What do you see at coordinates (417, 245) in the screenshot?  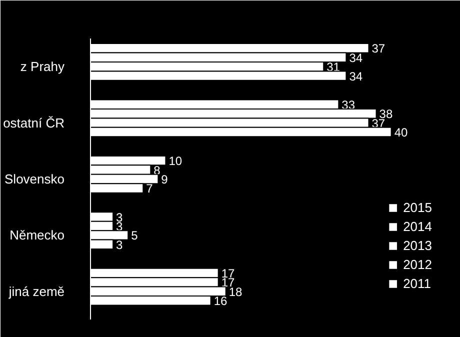 I see `legend-label: 2013` at bounding box center [417, 245].